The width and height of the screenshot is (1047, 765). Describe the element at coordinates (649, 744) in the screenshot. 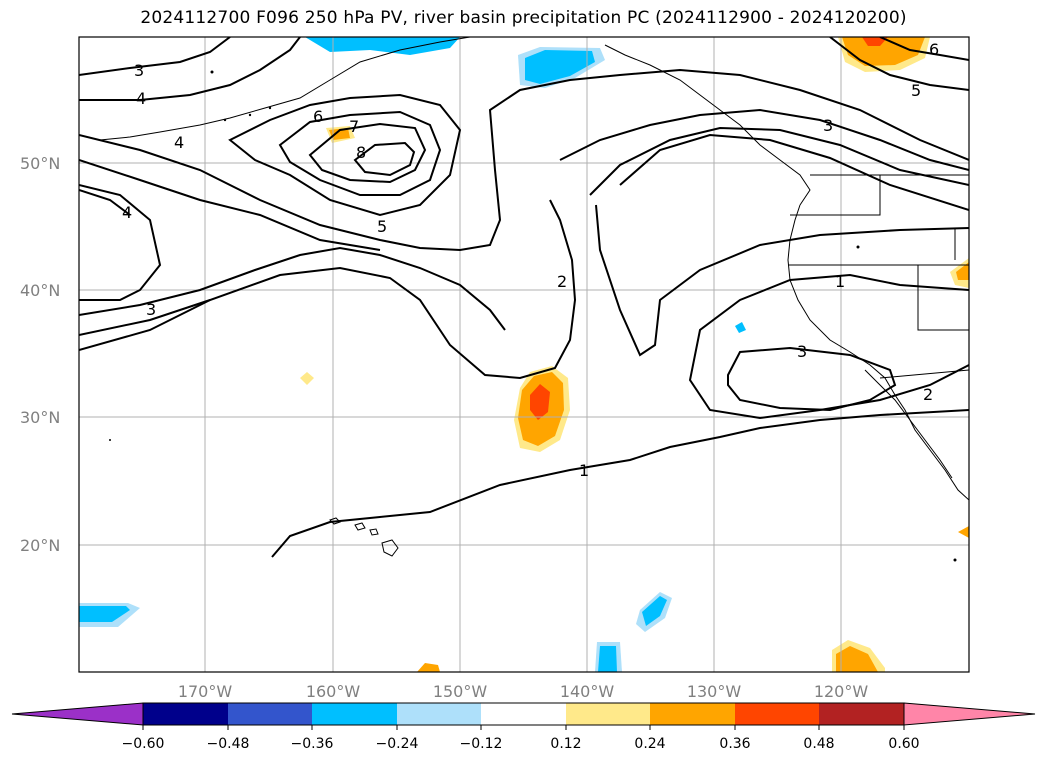

I see `colorbar-tick-label: 0.24` at that location.